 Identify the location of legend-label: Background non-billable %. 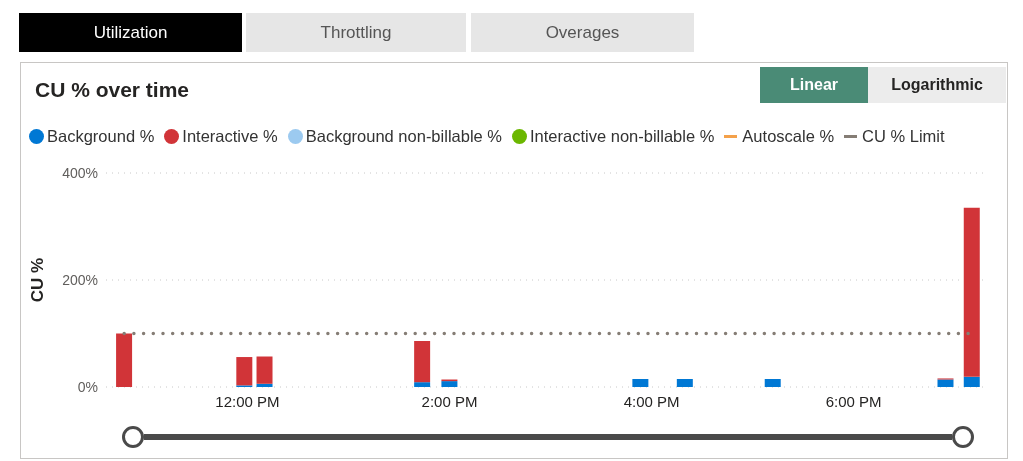
(403, 136).